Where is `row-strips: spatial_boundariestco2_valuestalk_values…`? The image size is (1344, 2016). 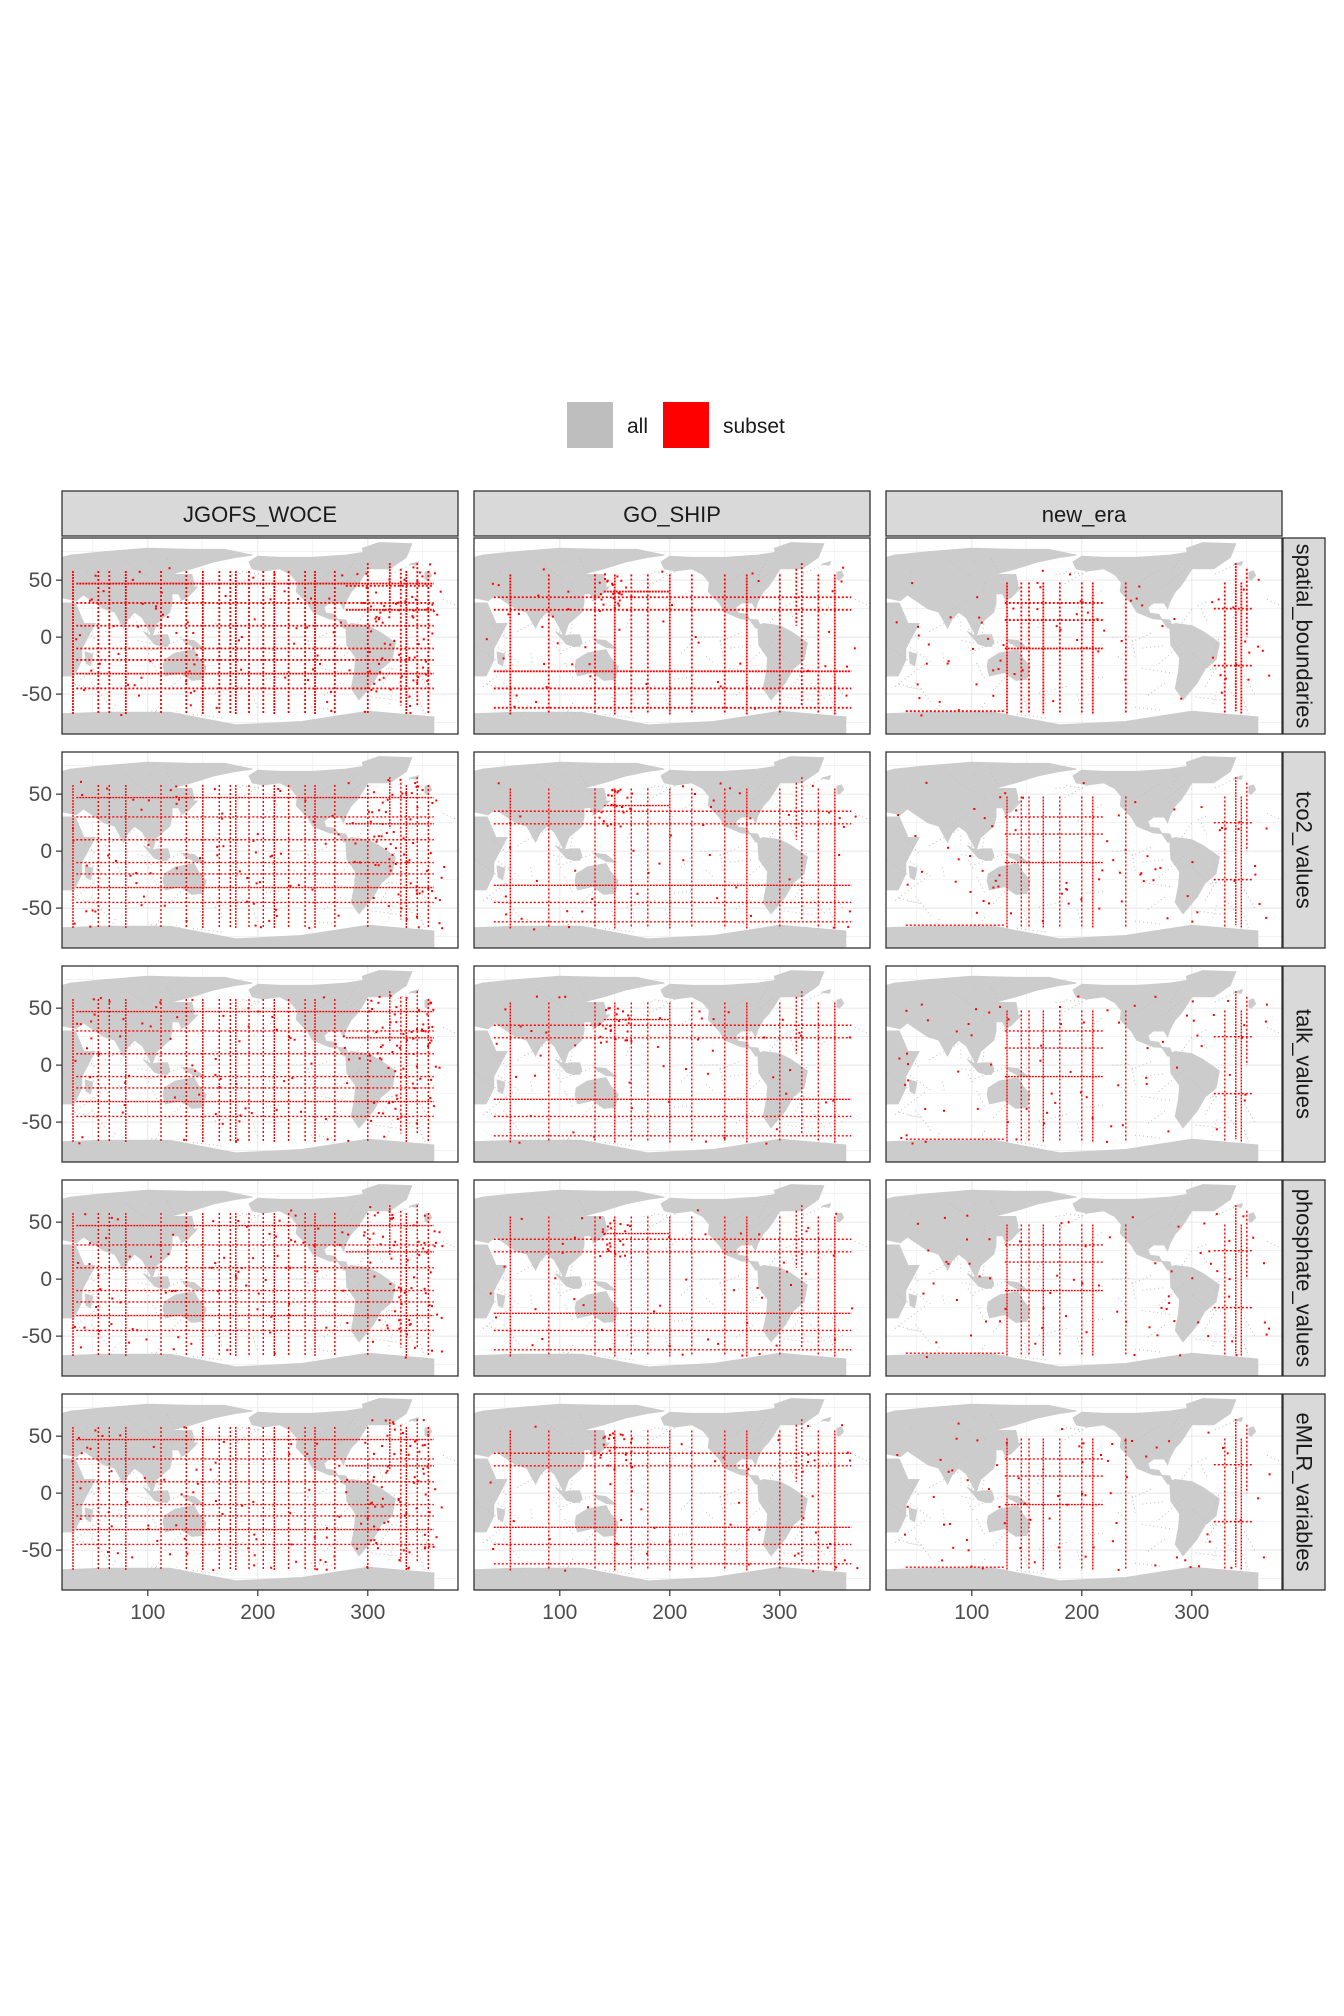 row-strips: spatial_boundariestco2_valuestalk_values… is located at coordinates (1304, 1064).